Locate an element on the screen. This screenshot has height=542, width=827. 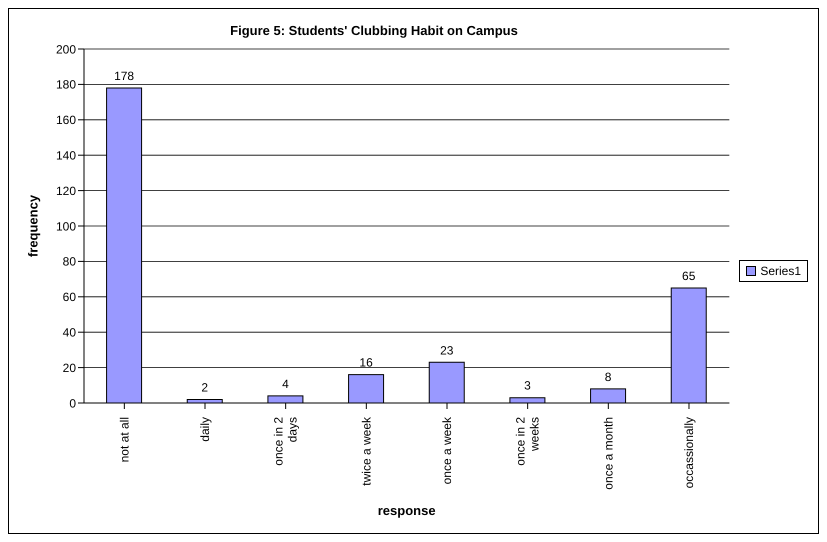
x-tick-label: once in 2 days is located at coordinates (286, 441).